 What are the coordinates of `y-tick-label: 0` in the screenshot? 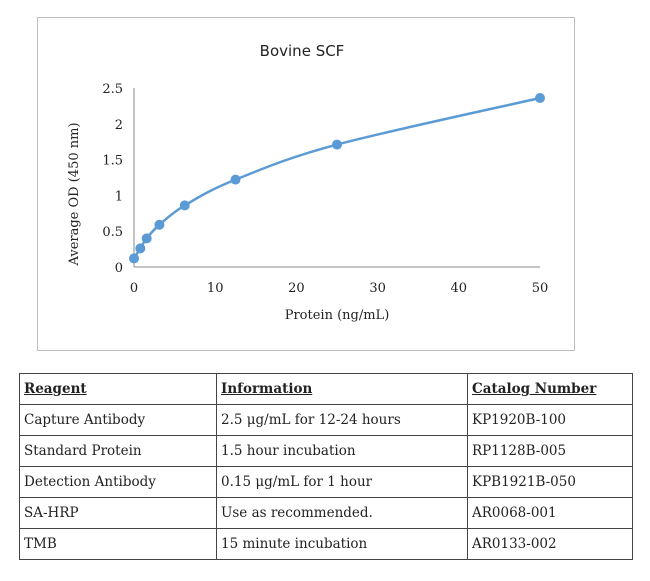 It's located at (119, 268).